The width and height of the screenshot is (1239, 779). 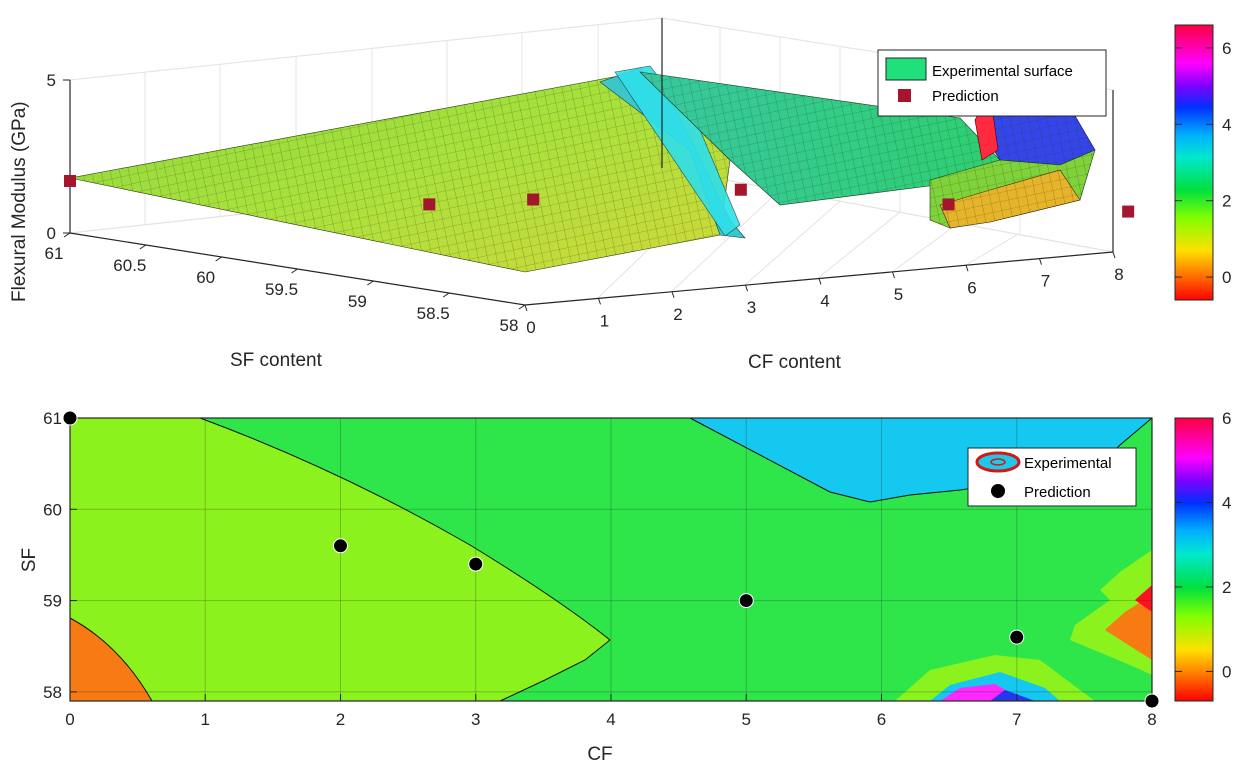 What do you see at coordinates (906, 69) in the screenshot?
I see `legend-surface-swatch` at bounding box center [906, 69].